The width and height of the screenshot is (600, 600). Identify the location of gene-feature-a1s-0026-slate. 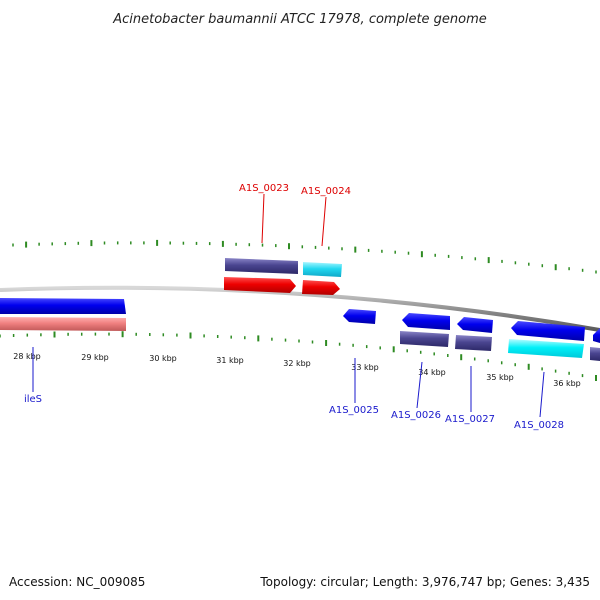
(424, 339).